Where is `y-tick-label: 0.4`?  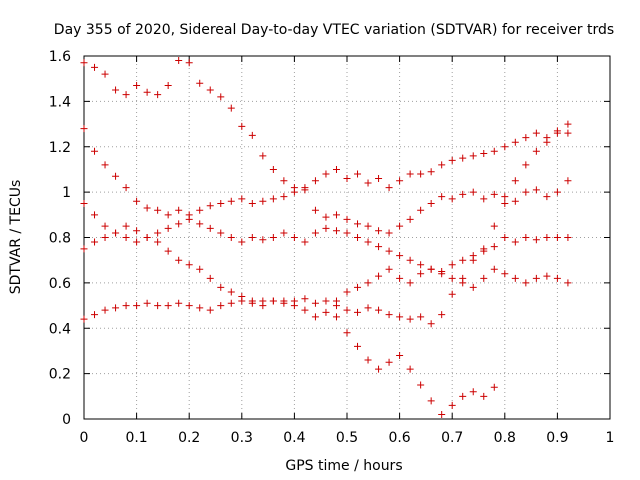
y-tick-label: 0.4 is located at coordinates (60, 329).